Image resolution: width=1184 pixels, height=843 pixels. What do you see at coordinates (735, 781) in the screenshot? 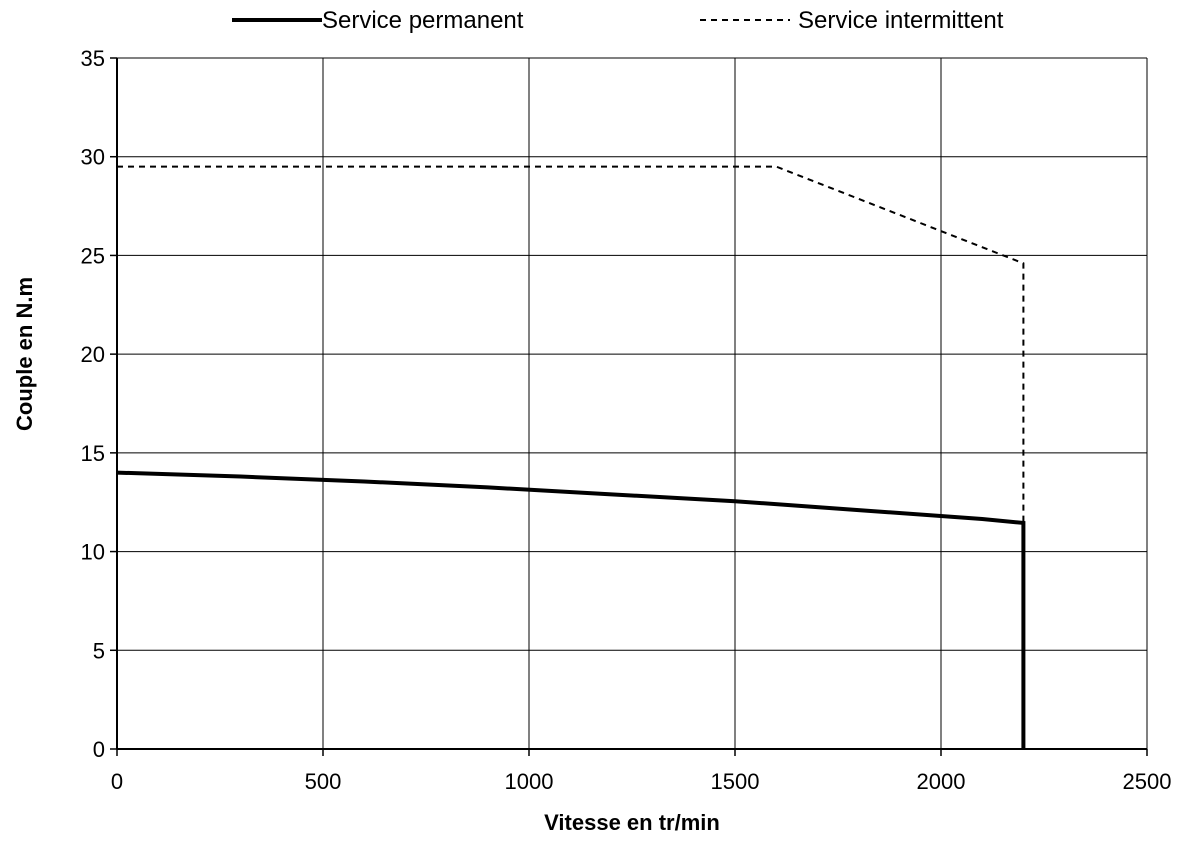
I see `x-tick-label: 1500` at bounding box center [735, 781].